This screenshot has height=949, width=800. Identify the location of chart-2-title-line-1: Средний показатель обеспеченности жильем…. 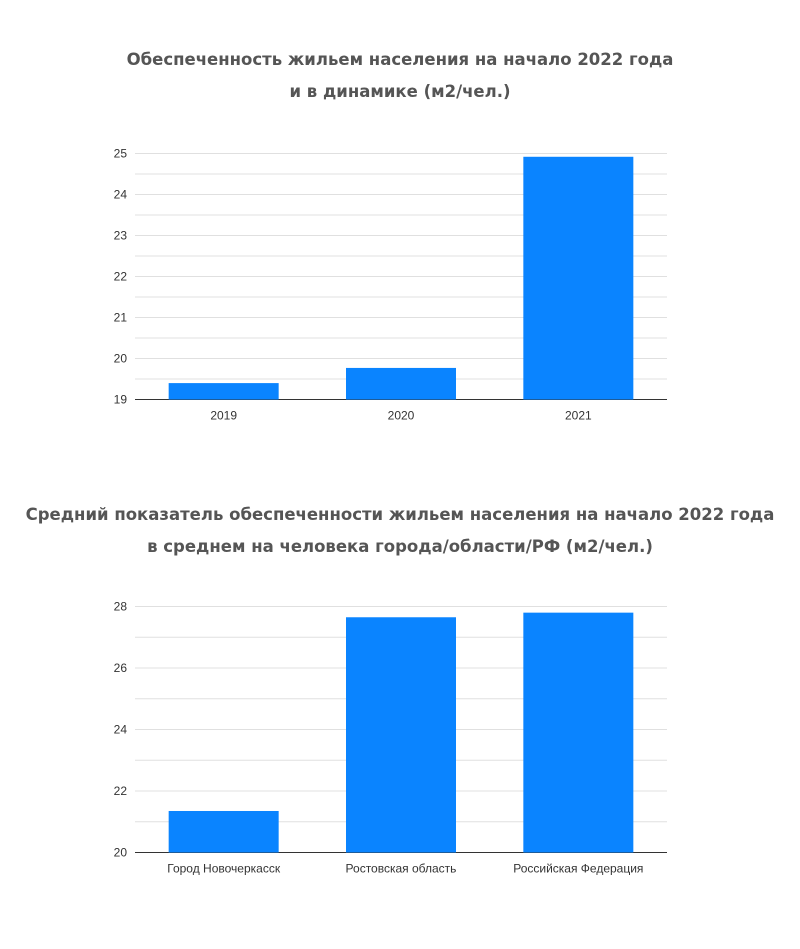
(400, 514).